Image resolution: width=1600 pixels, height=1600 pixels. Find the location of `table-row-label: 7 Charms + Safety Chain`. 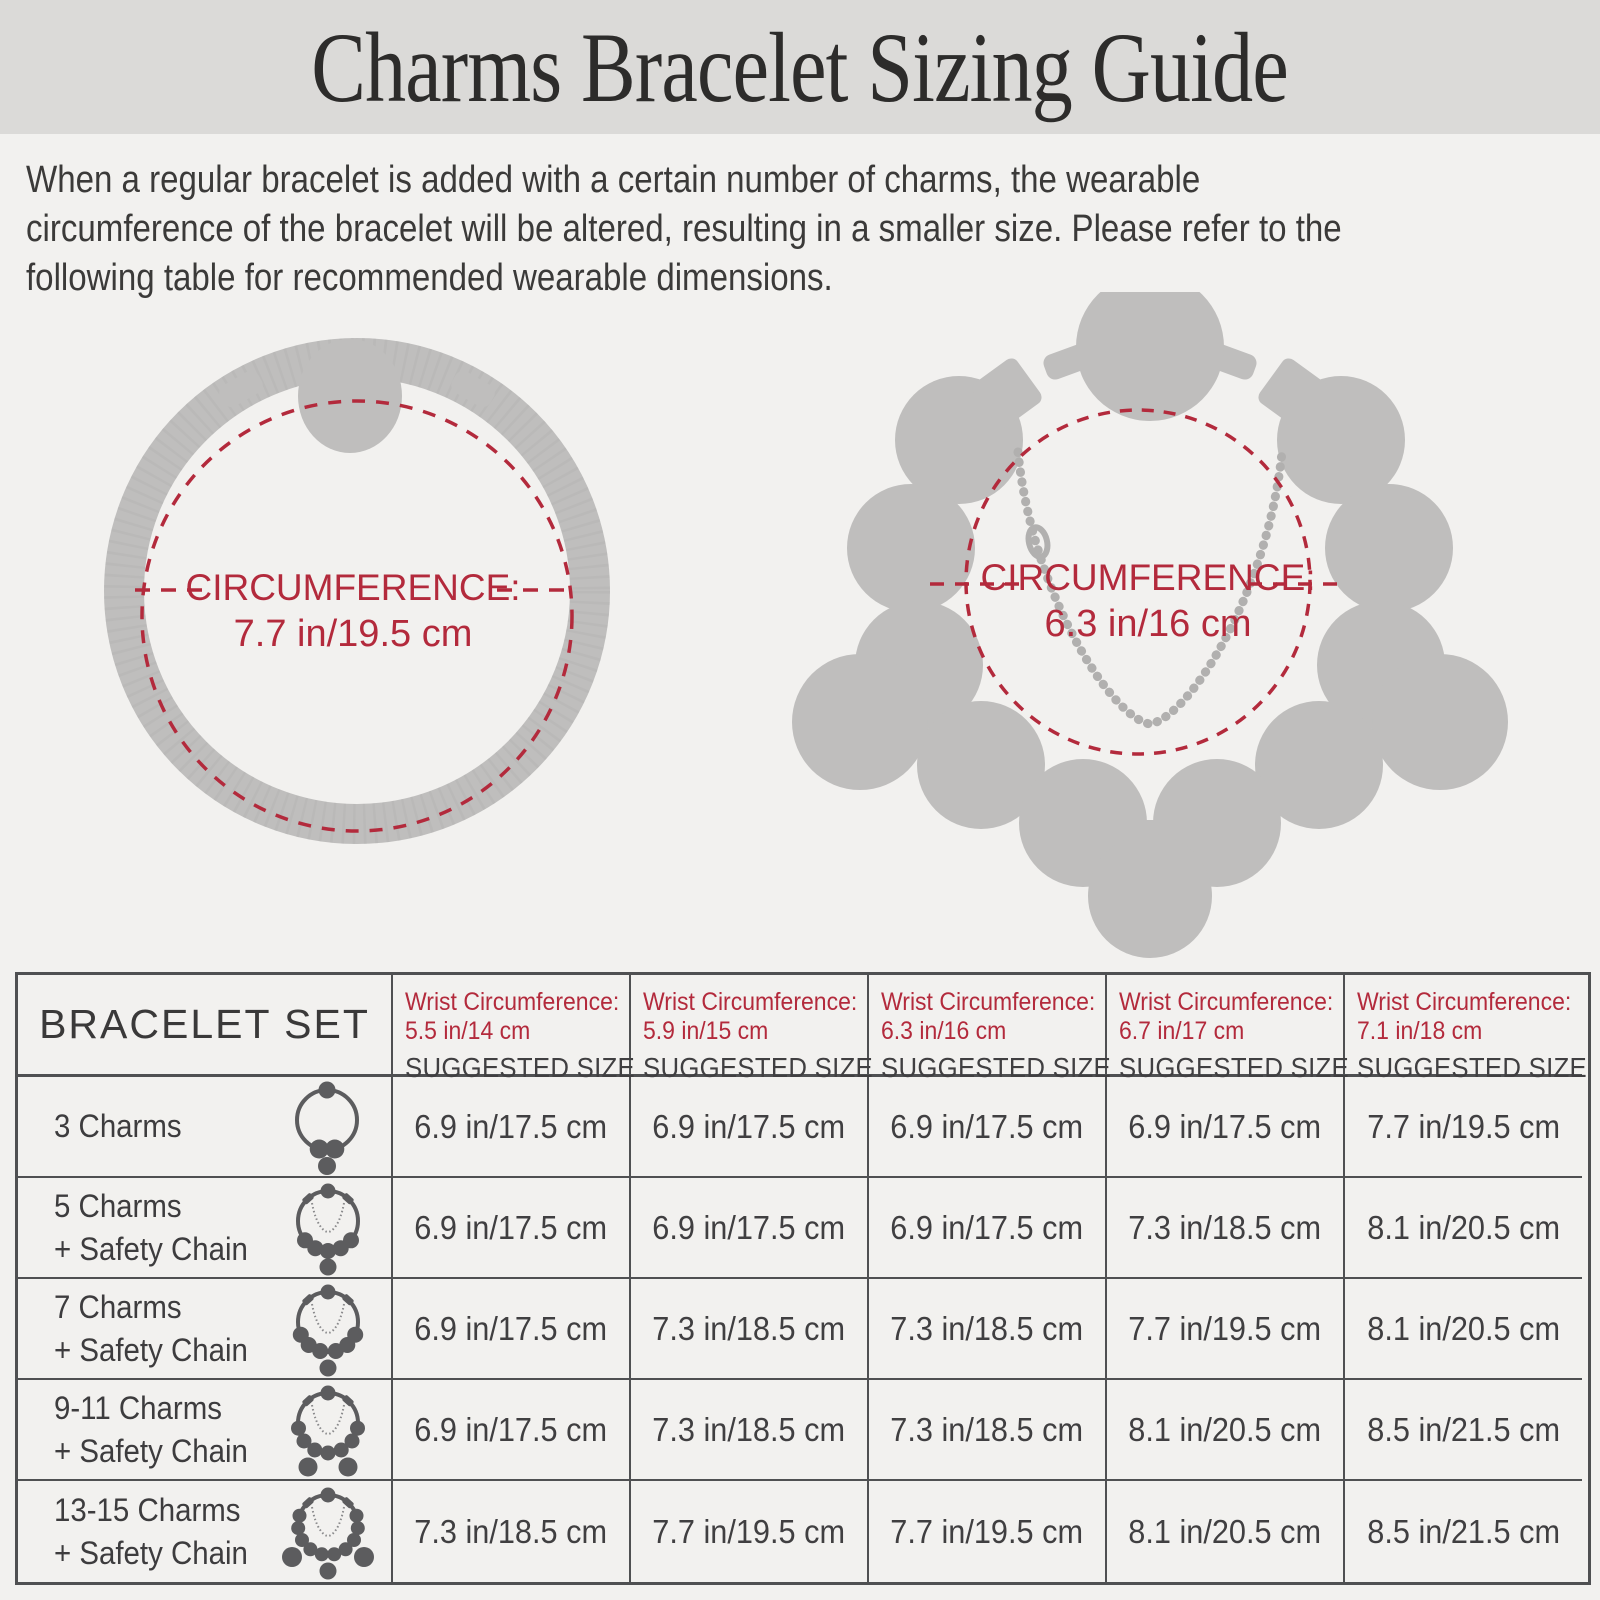

table-row-label: 7 Charms + Safety Chain is located at coordinates (205, 1329).